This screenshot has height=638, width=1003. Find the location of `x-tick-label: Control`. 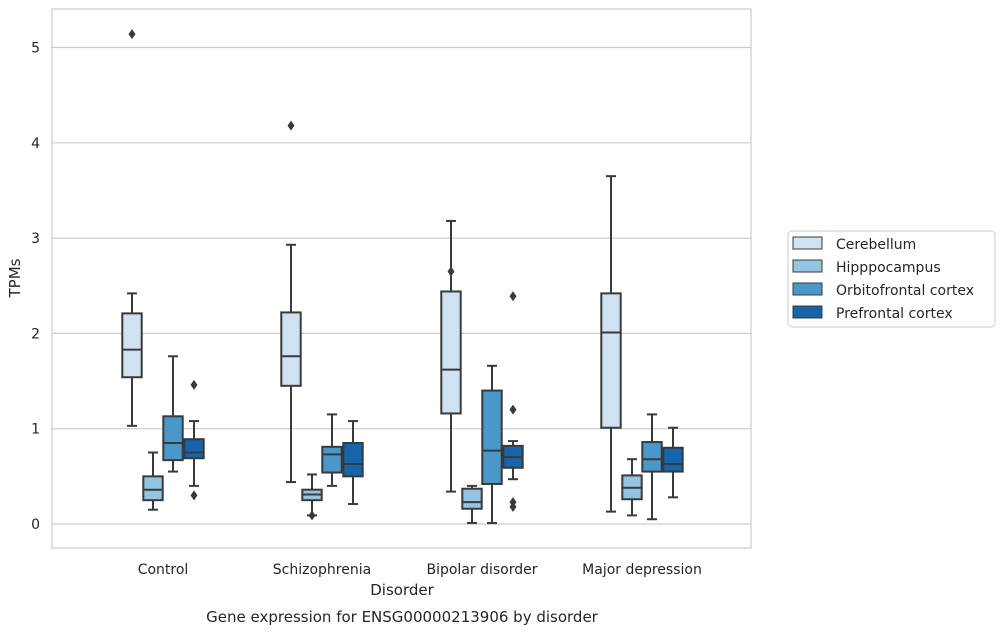

x-tick-label: Control is located at coordinates (163, 570).